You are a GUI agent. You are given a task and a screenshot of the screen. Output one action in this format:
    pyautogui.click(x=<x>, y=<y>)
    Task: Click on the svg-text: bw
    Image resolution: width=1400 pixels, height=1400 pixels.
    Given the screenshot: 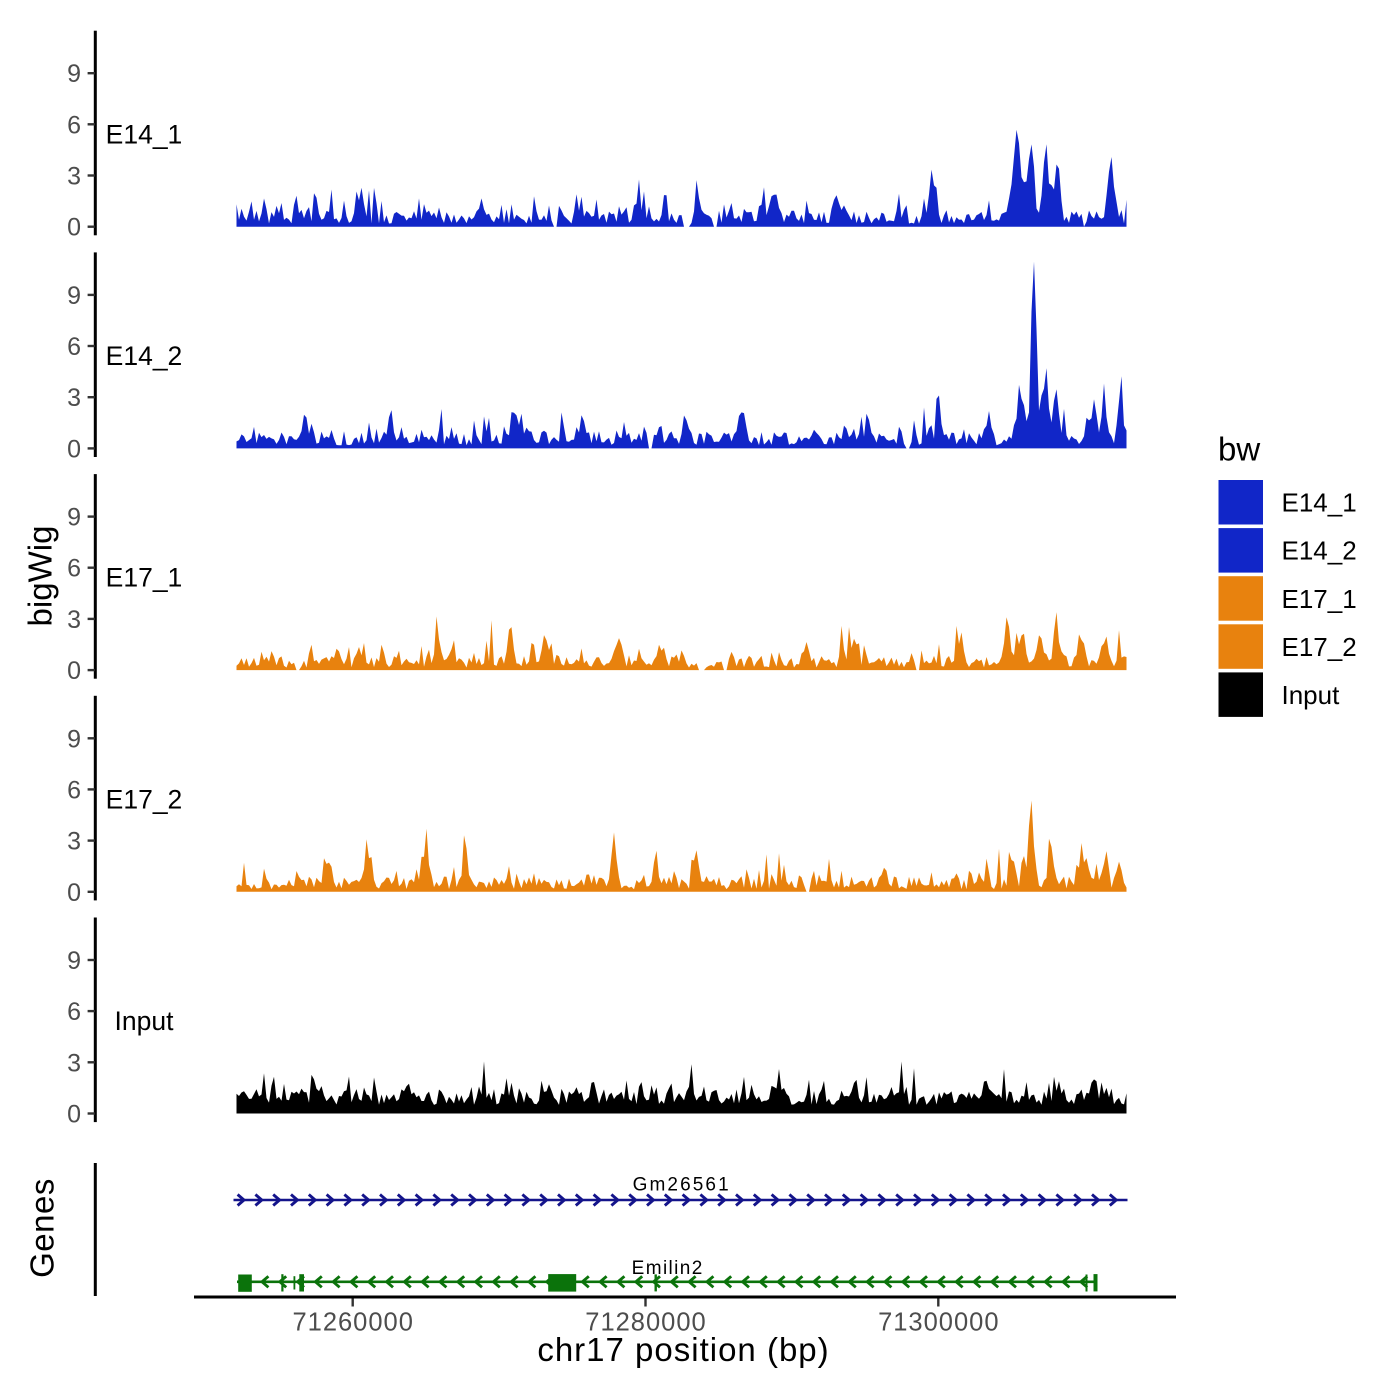 What is the action you would take?
    pyautogui.click(x=1239, y=449)
    